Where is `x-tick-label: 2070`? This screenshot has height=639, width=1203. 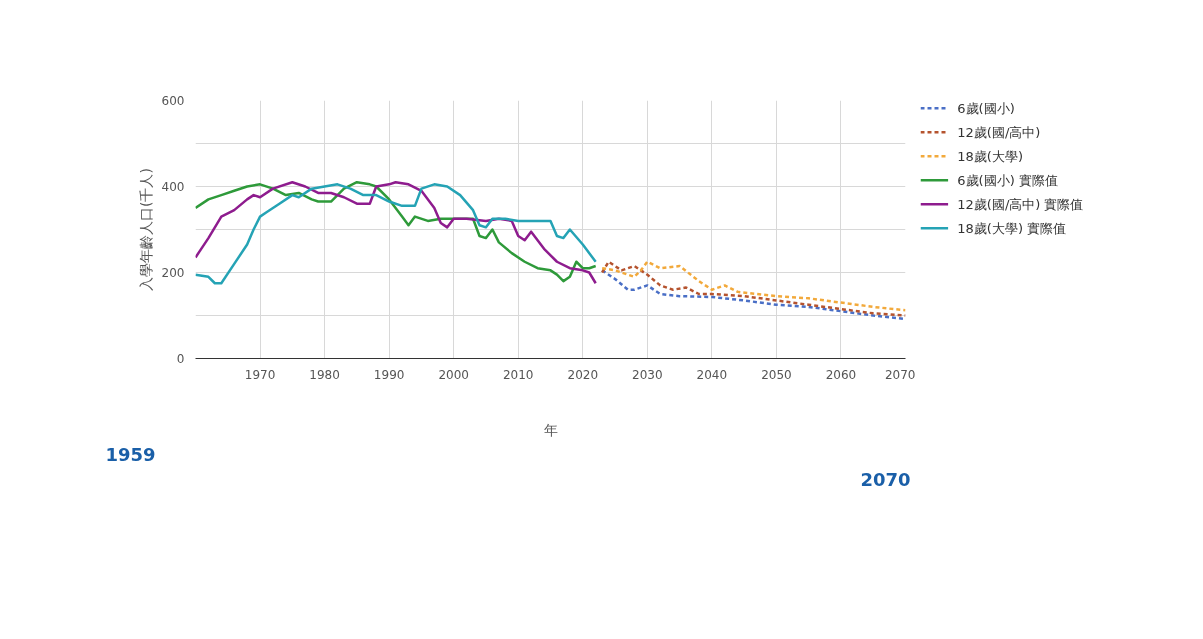
x-tick-label: 2070 is located at coordinates (900, 374).